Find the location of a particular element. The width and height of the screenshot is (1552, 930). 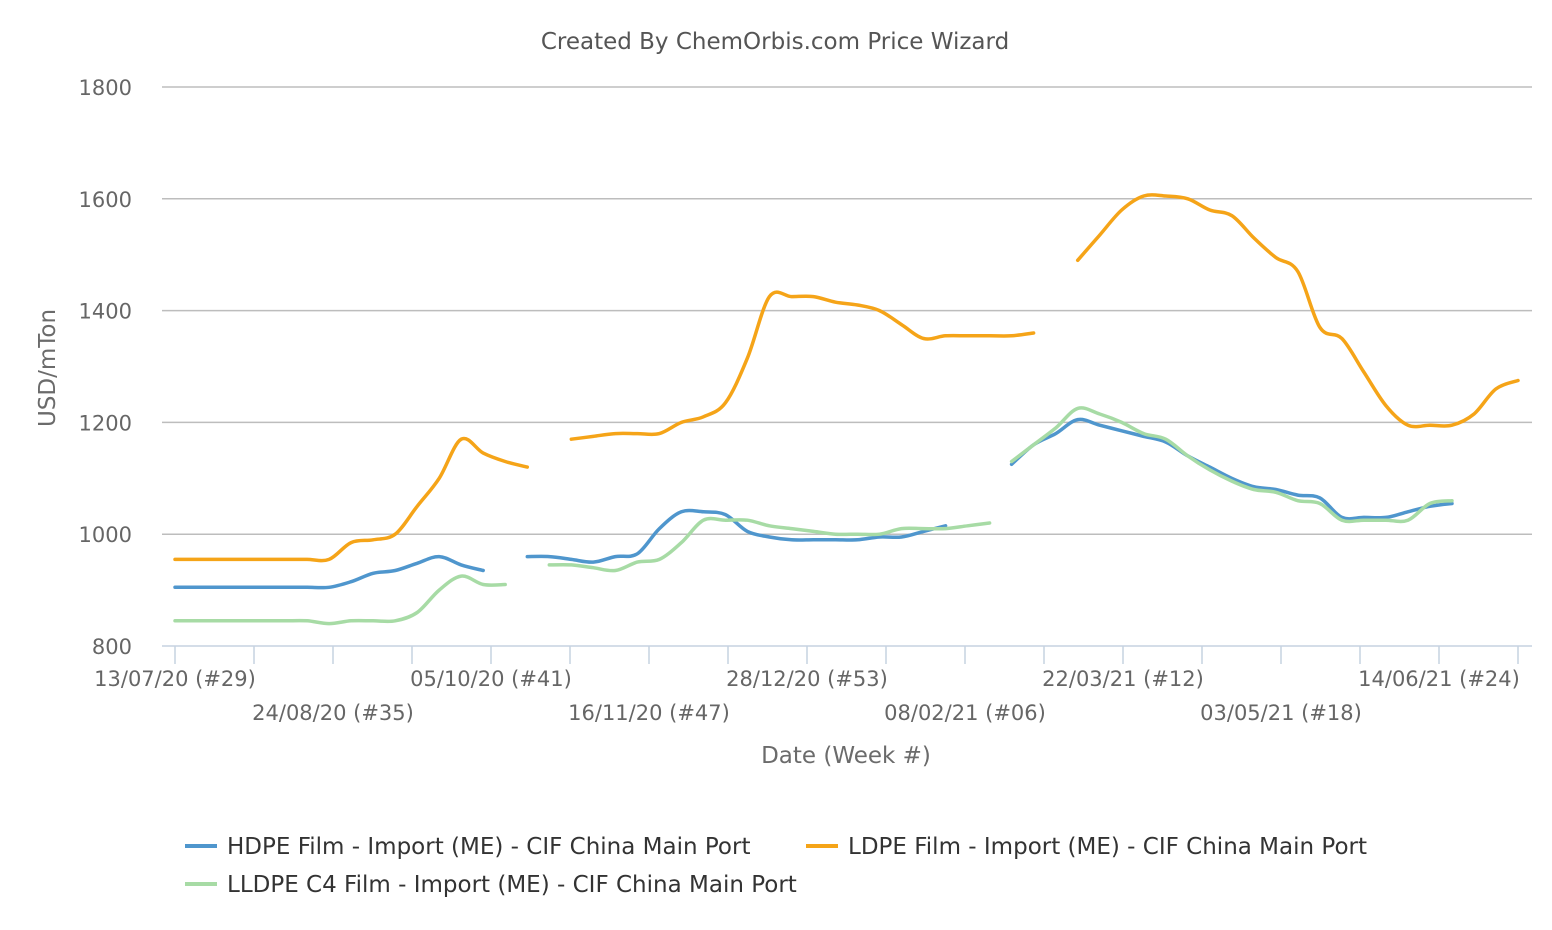

y-axis-title: USD/mTon is located at coordinates (48, 368).